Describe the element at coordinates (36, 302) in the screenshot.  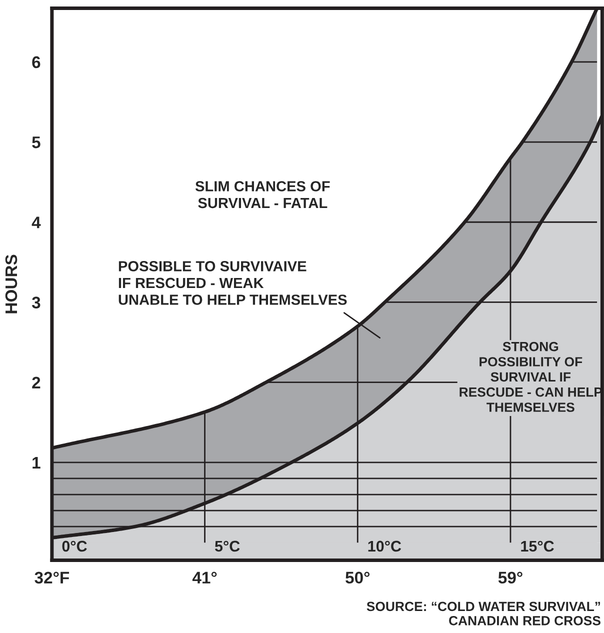
I see `y-tick-label: 3` at that location.